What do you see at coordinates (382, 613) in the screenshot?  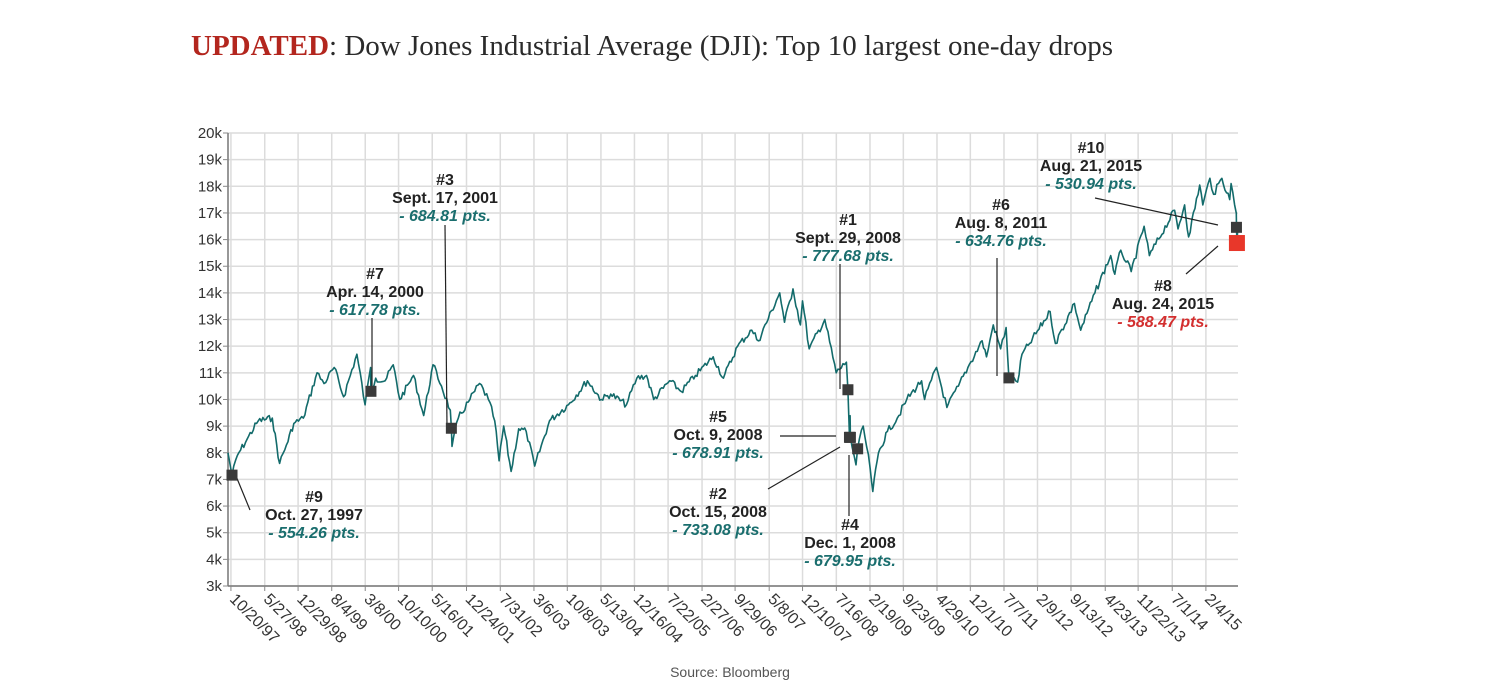 I see `x-tick-label: 3/8/00` at bounding box center [382, 613].